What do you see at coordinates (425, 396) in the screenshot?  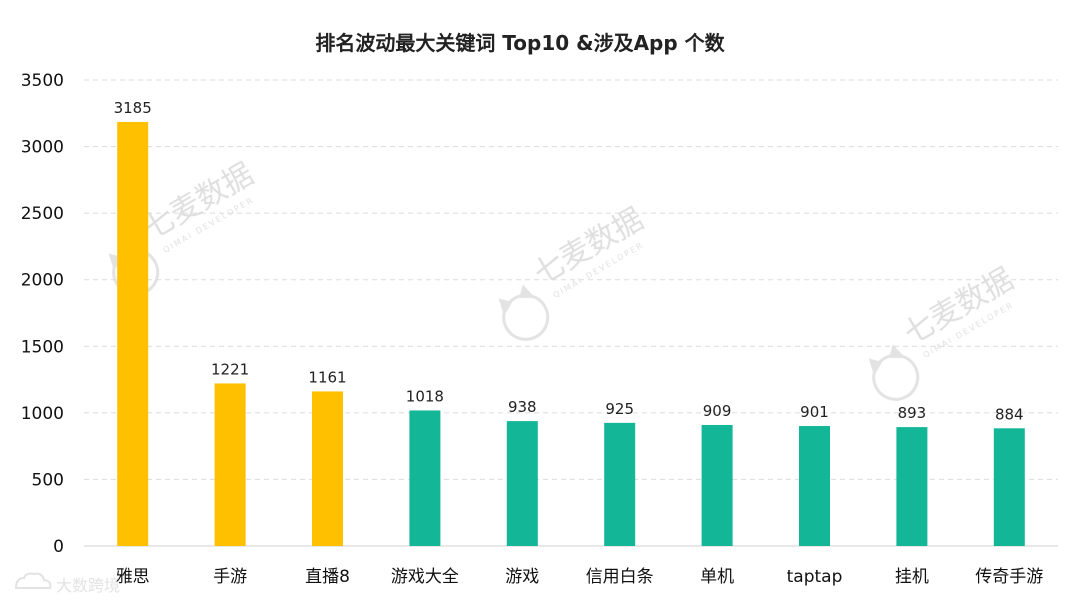 I see `data-label: 1018` at bounding box center [425, 396].